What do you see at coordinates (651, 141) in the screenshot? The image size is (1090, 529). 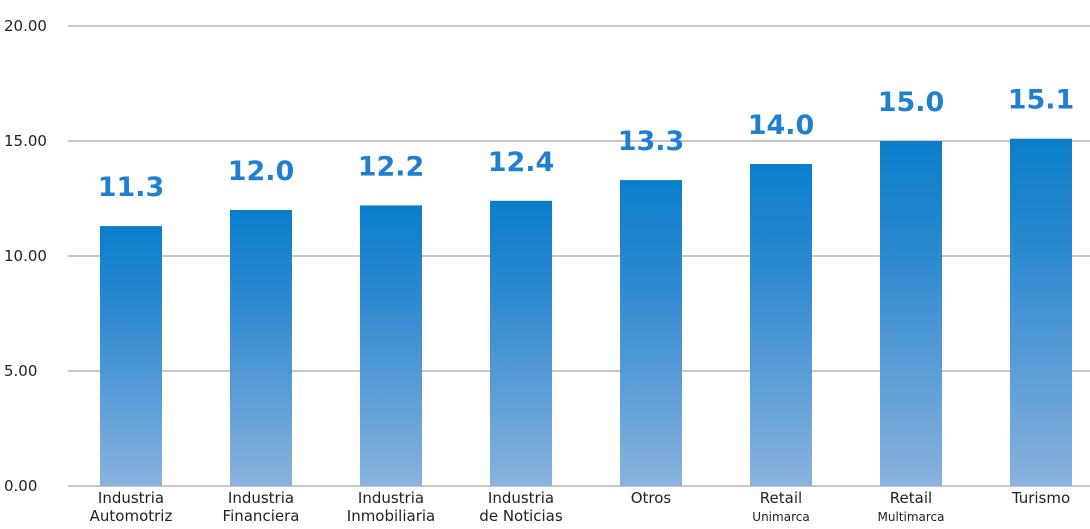 I see `bar-value-label: 13.3` at bounding box center [651, 141].